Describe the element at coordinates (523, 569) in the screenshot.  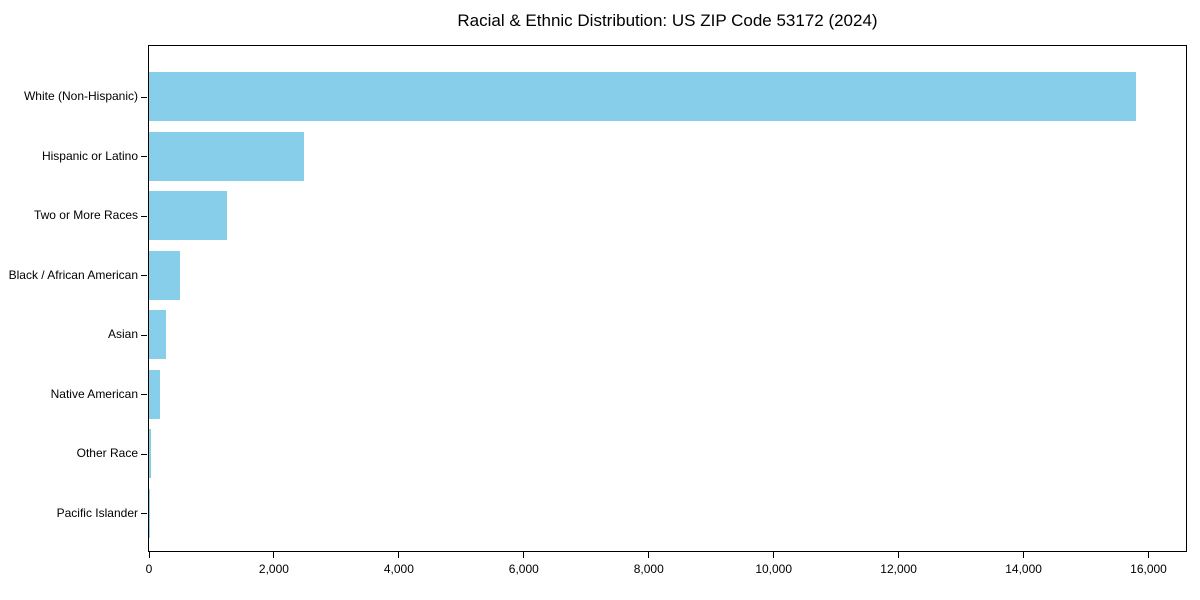
I see `x-tick-label-6000: 6,000` at that location.